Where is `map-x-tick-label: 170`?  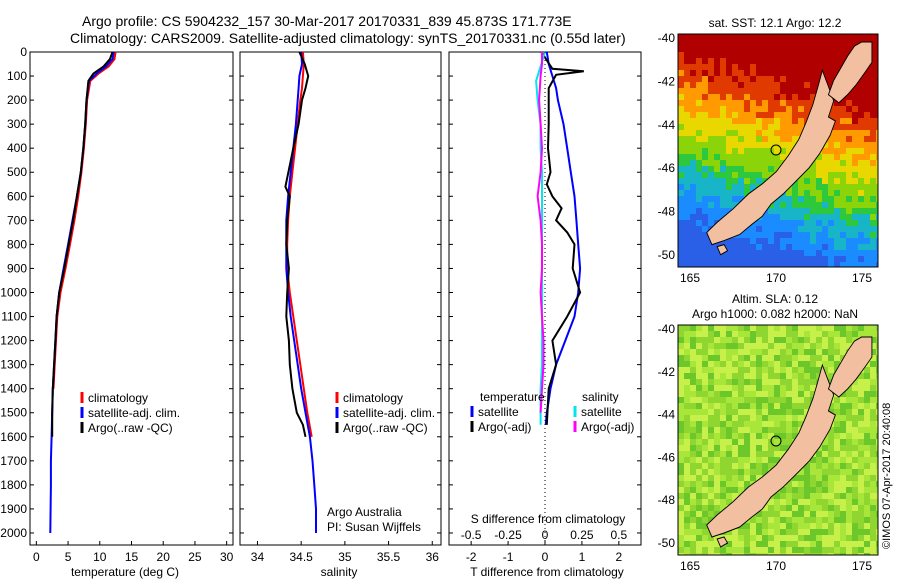
map-x-tick-label: 170 is located at coordinates (776, 278).